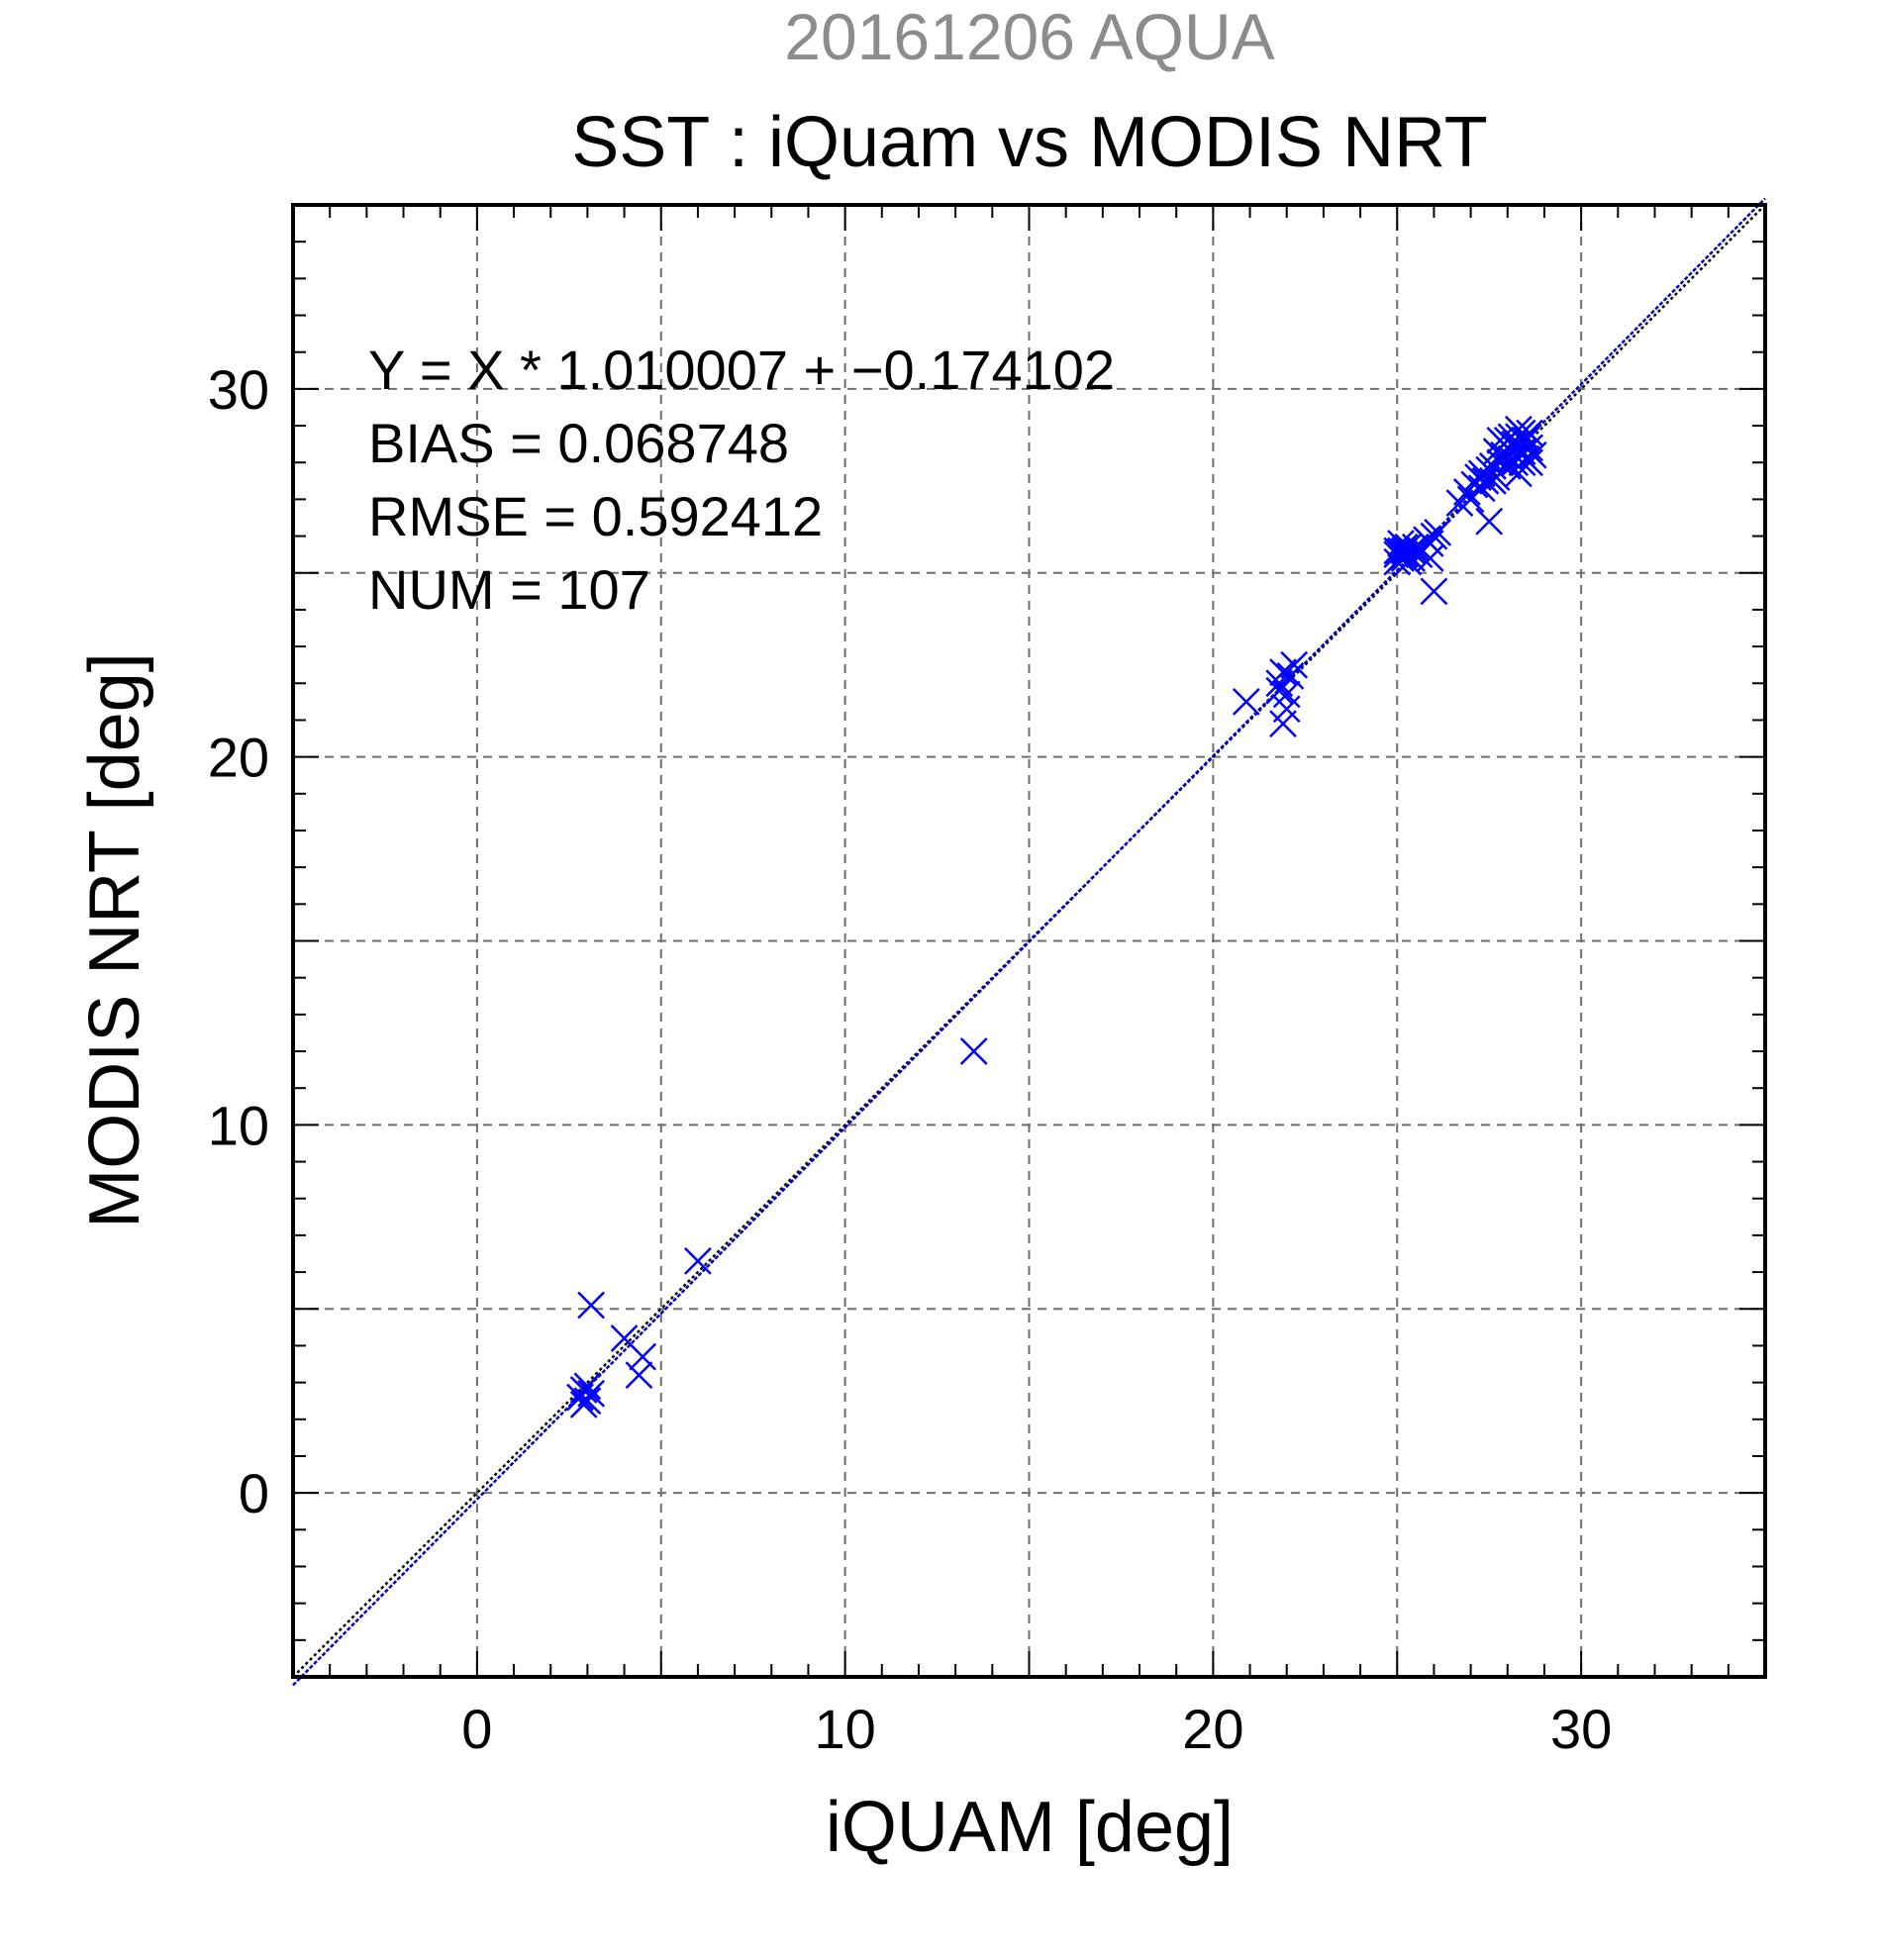 Image resolution: width=1881 pixels, height=1960 pixels. Describe the element at coordinates (254, 1493) in the screenshot. I see `y-tick-label: 0` at that location.